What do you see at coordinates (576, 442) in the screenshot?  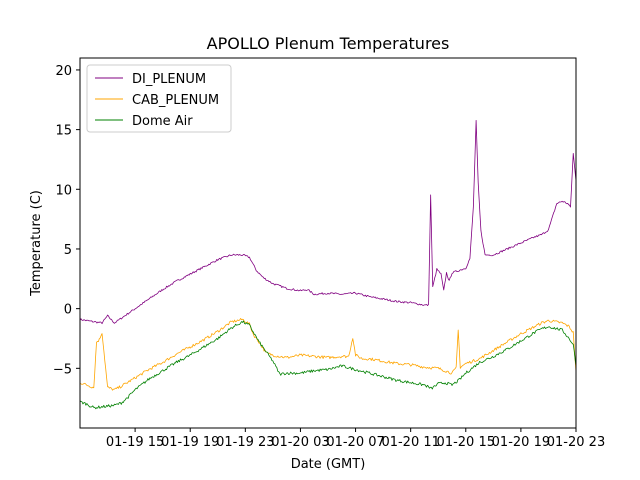 I see `x-tick-label: 01-20 23` at bounding box center [576, 442].